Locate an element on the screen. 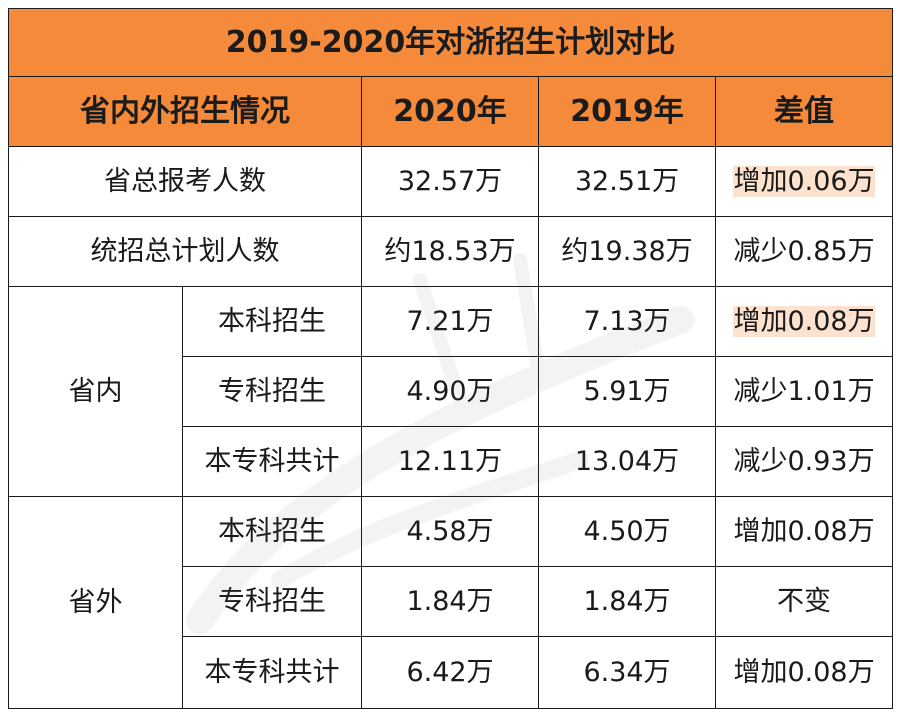 The width and height of the screenshot is (900, 714). cell-2020: 约18.53万 is located at coordinates (450, 251).